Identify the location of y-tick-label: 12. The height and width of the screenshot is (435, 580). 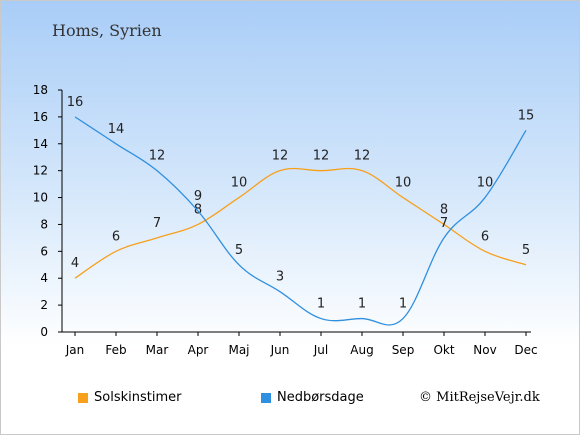
(40, 171).